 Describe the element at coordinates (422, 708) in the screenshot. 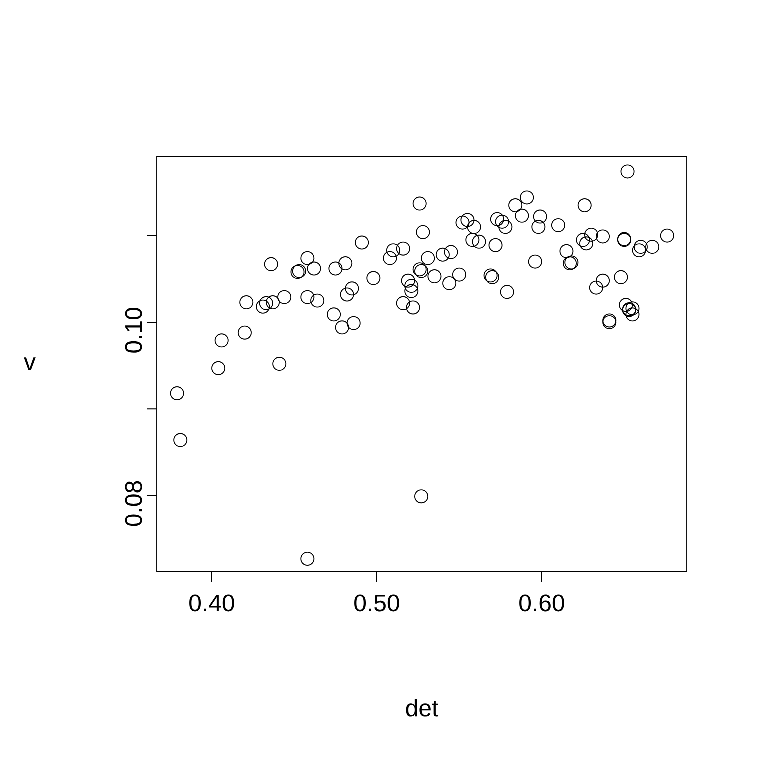

I see `x-axis-title: det` at that location.